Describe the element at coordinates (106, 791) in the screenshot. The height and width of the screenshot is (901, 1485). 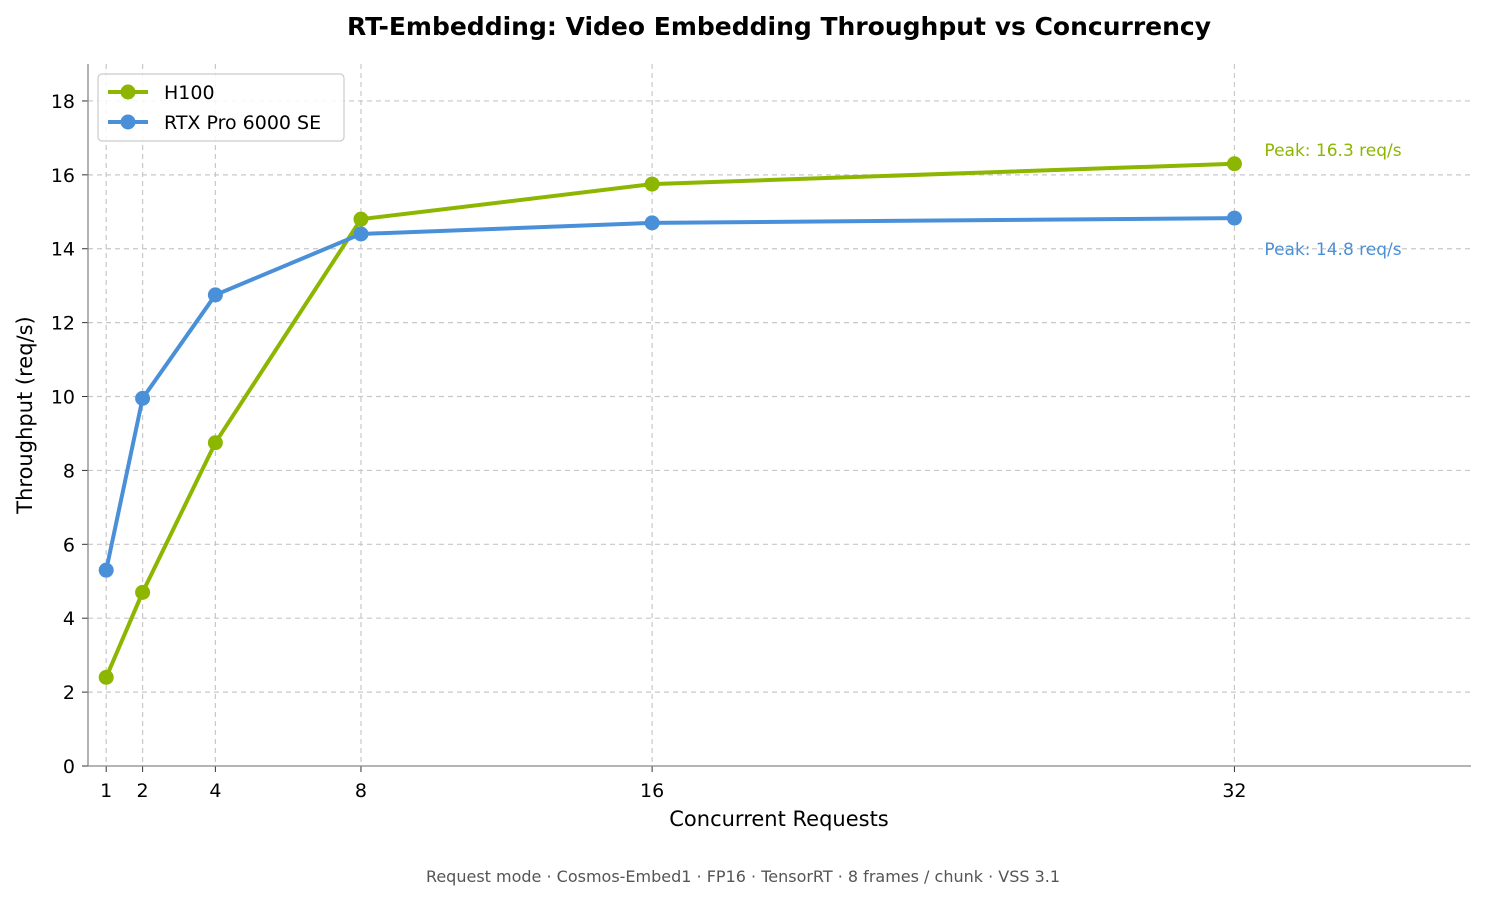
I see `x-tick-label: 1` at that location.